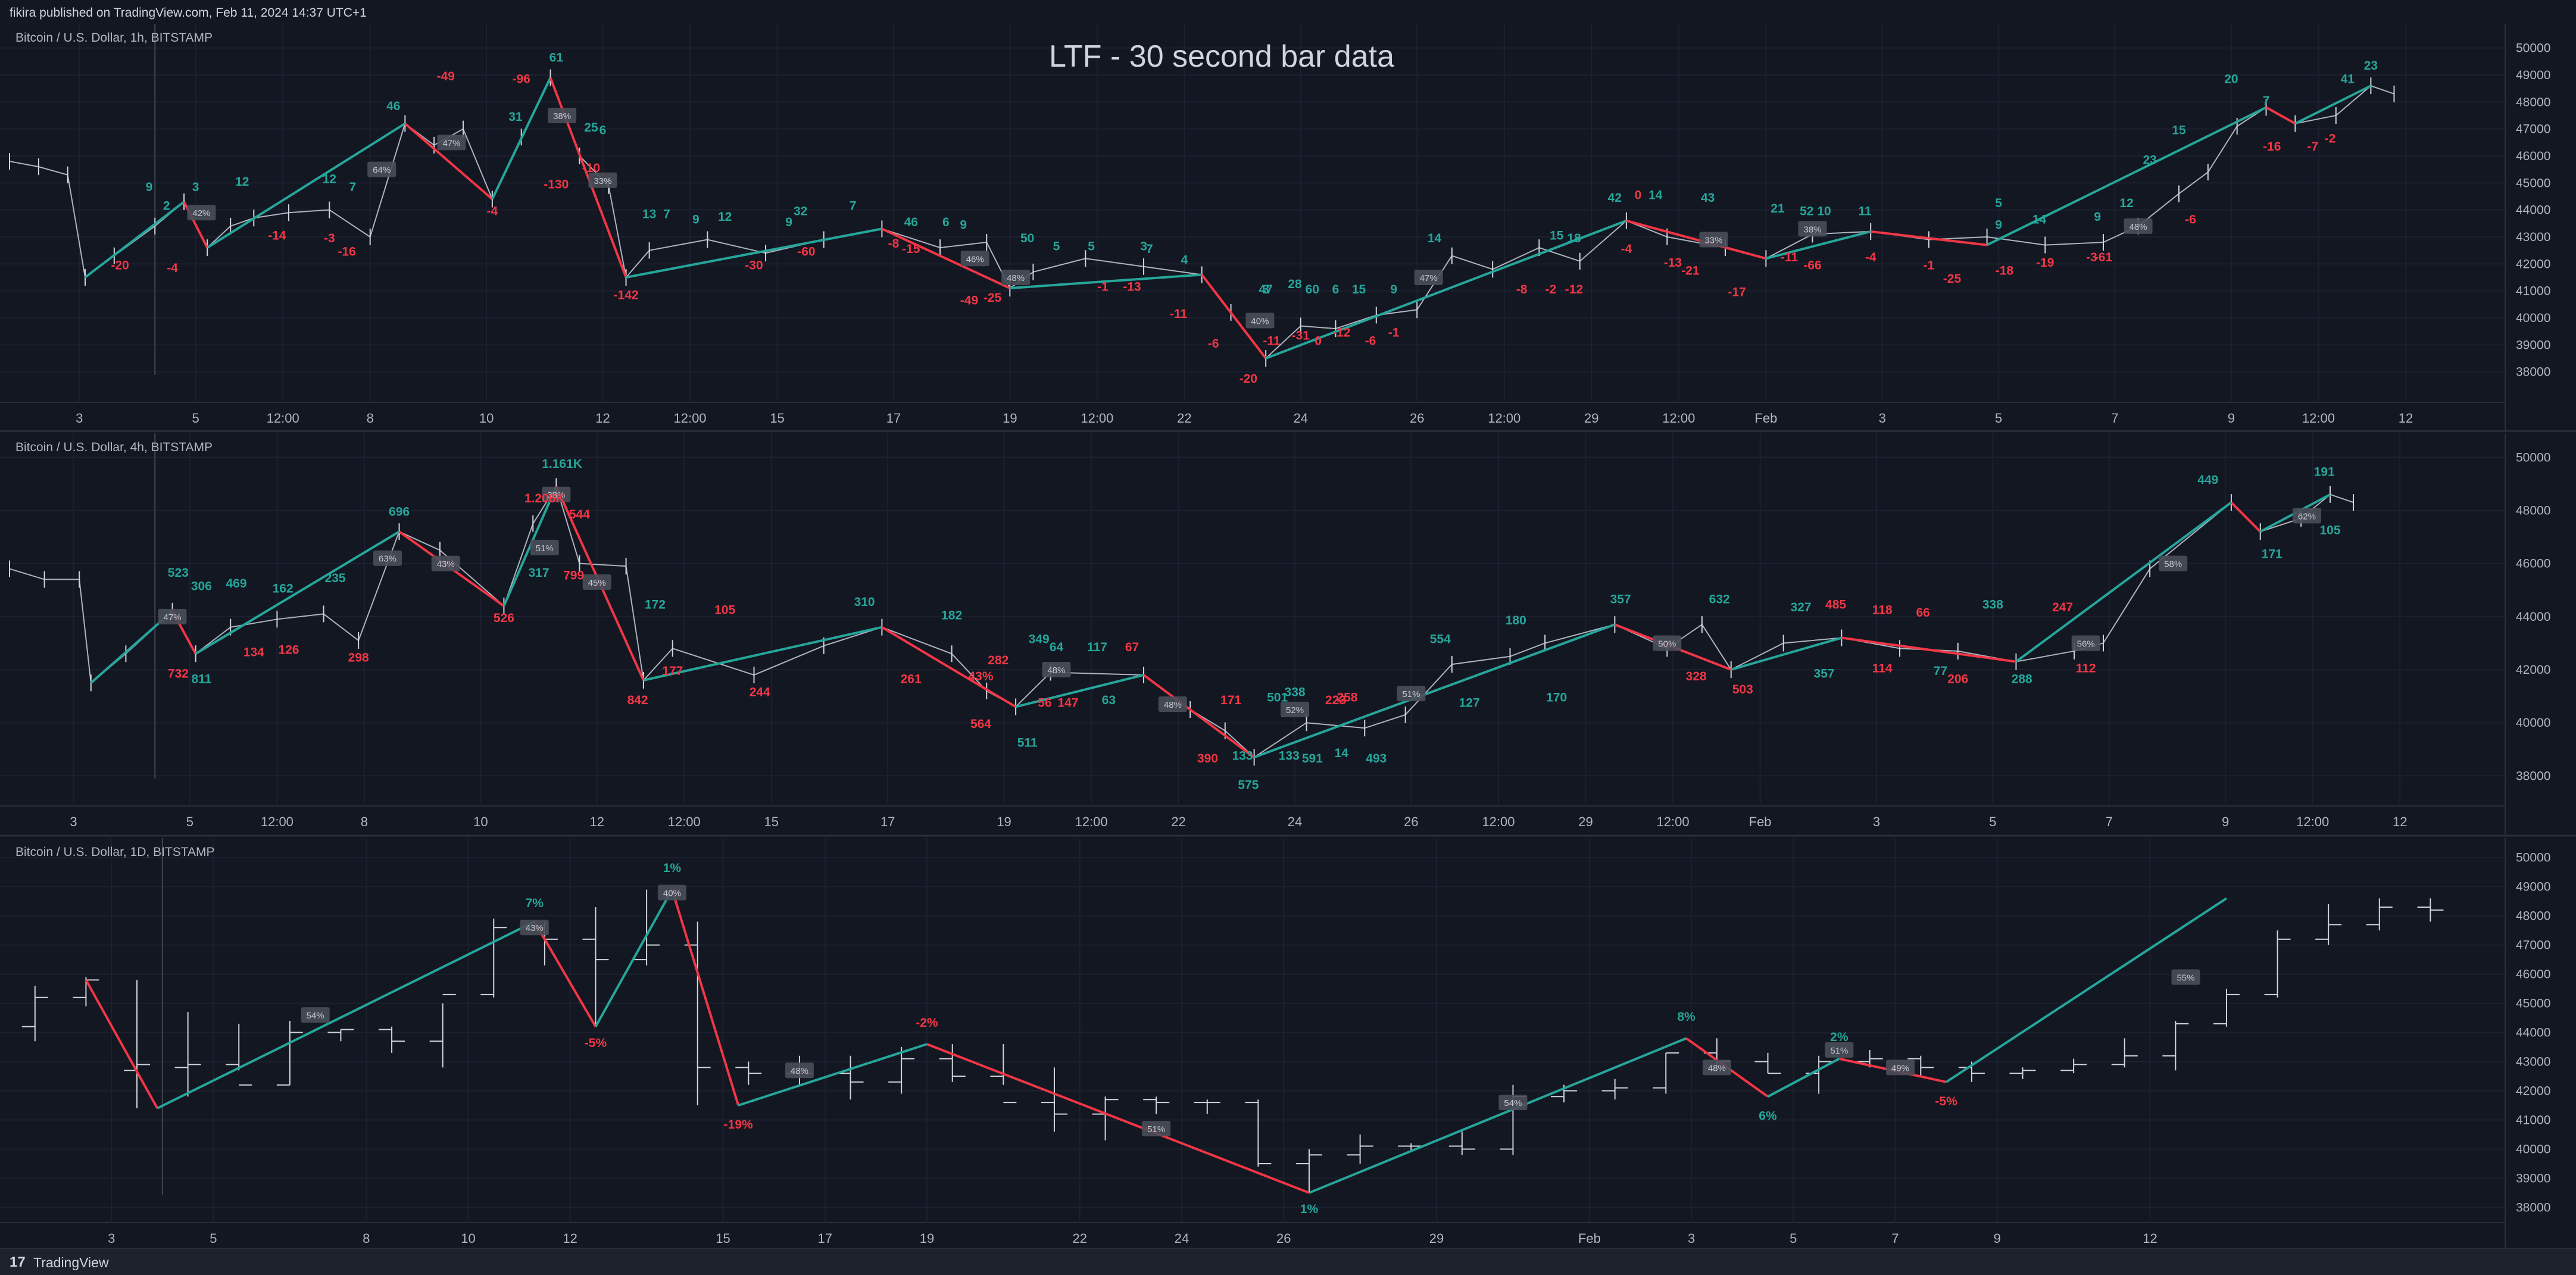 The height and width of the screenshot is (1275, 2576). Describe the element at coordinates (1179, 314) in the screenshot. I see `swing-annotation: -11` at that location.